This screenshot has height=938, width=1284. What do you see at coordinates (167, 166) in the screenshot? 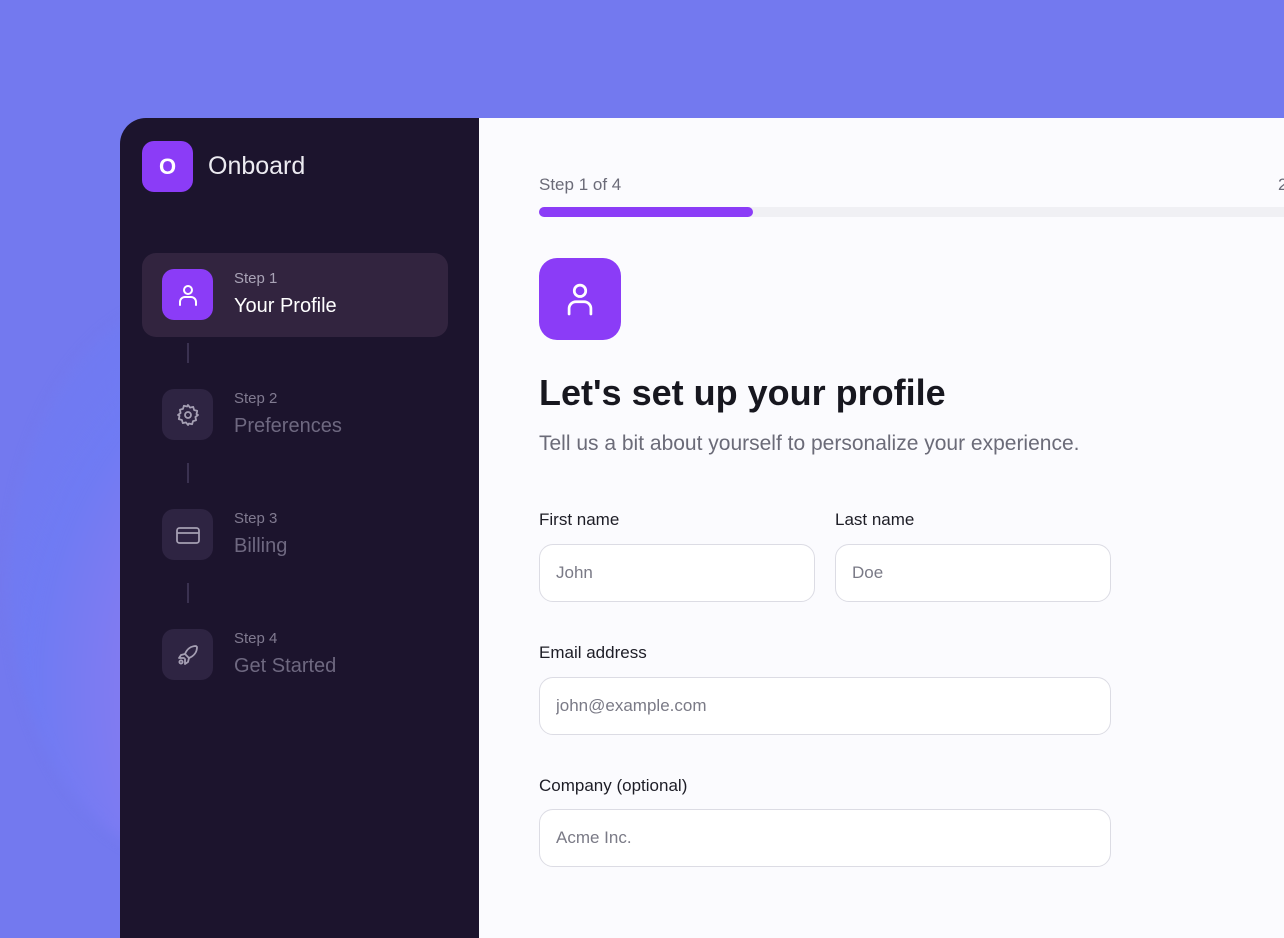
I see `app-logo: O` at bounding box center [167, 166].